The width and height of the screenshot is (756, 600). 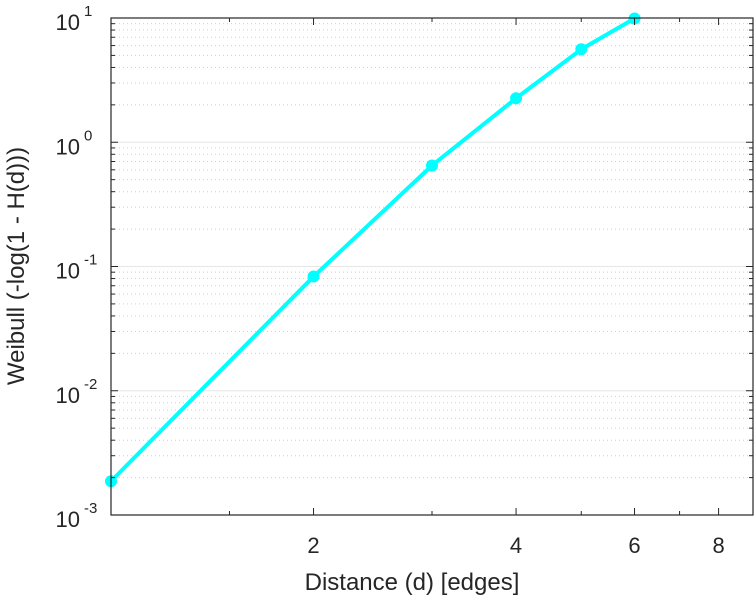 I want to click on x-tick-labels: 2 4 6 8, so click(x=515, y=545).